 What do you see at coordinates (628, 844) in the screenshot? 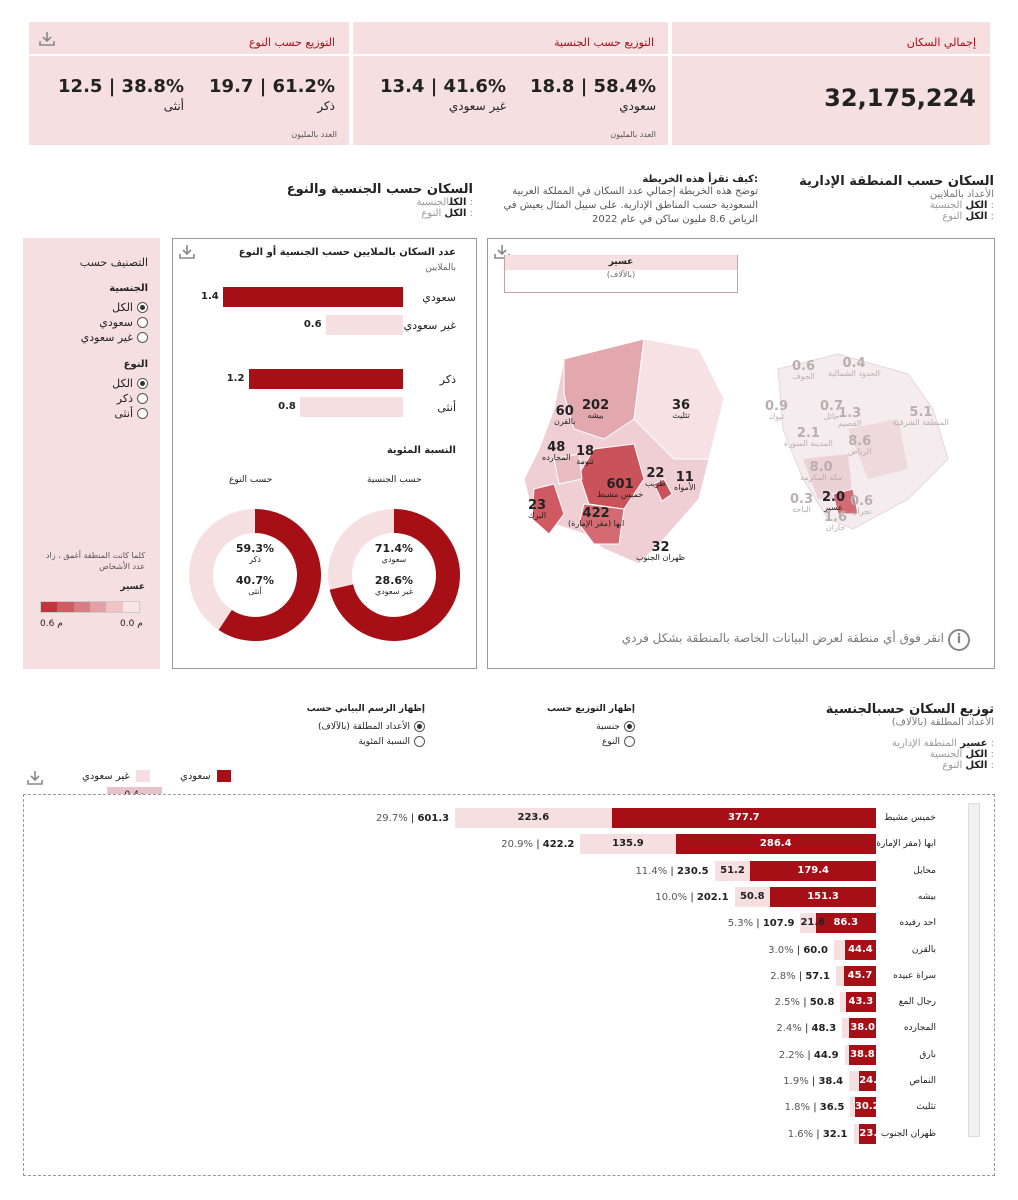
I see `bar-non-saudi: 135.9` at bounding box center [628, 844].